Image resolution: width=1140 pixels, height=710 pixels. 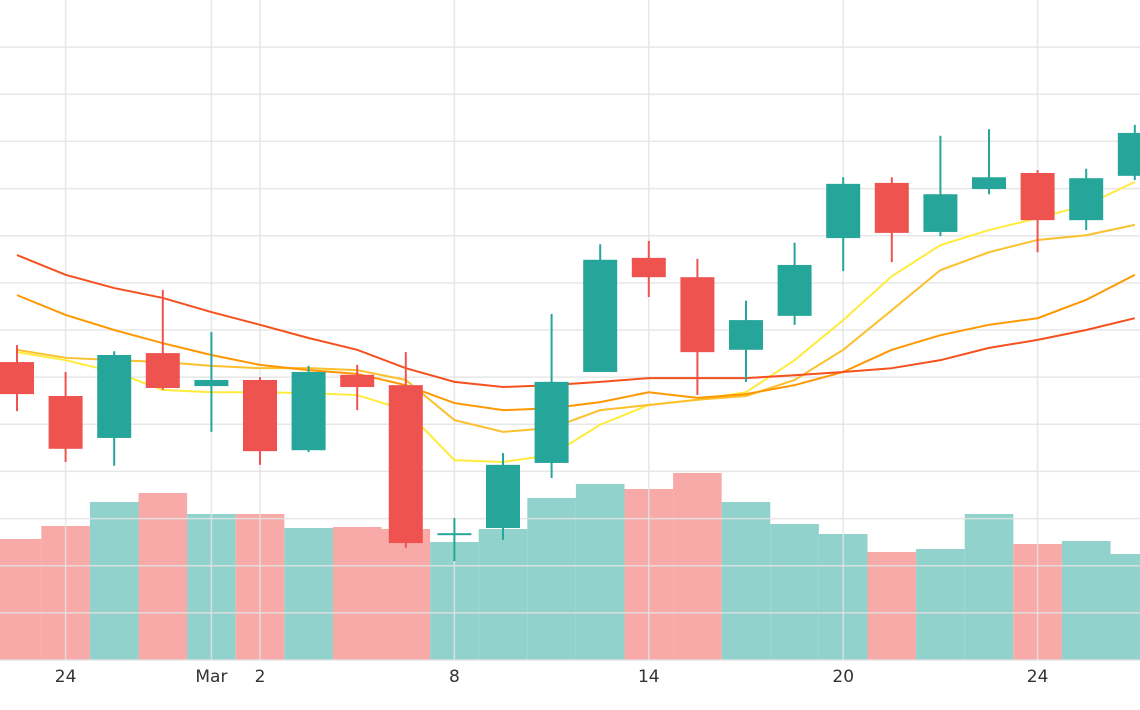 I want to click on x-tick-label: 8, so click(x=454, y=677).